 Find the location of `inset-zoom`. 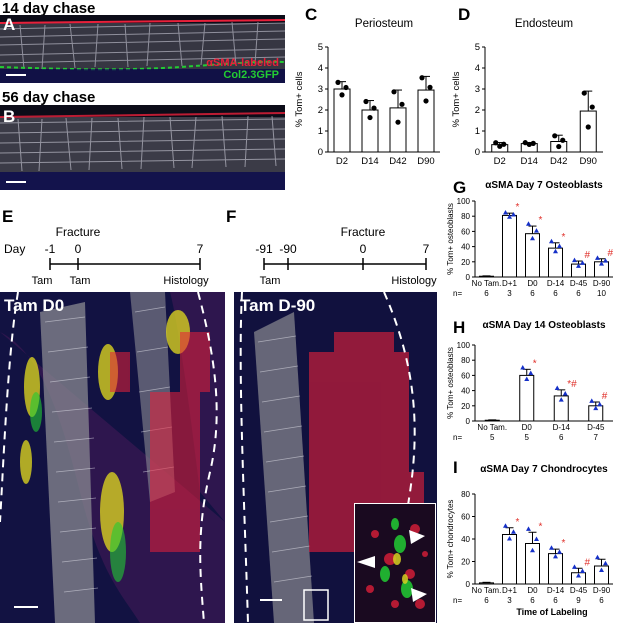

inset-zoom is located at coordinates (395, 563).